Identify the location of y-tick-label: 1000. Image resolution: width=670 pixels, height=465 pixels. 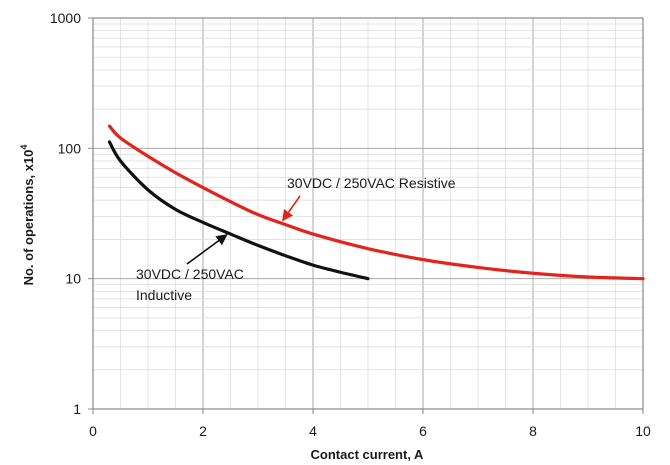
(65, 18).